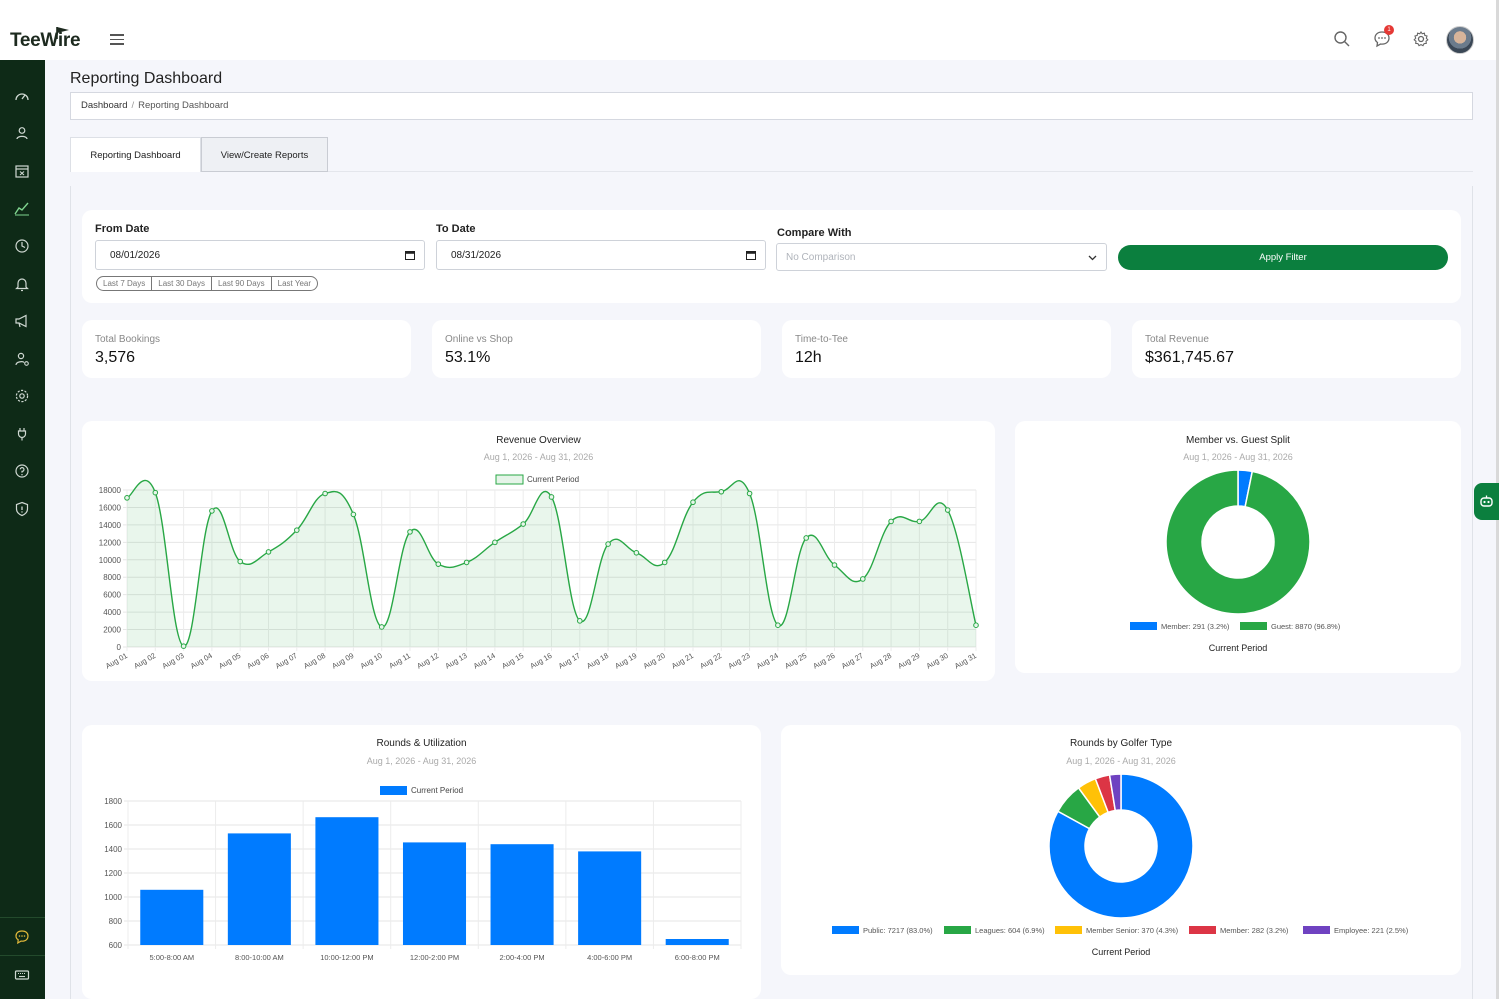  Describe the element at coordinates (767, 661) in the screenshot. I see `x-tick-label: Aug 24` at that location.